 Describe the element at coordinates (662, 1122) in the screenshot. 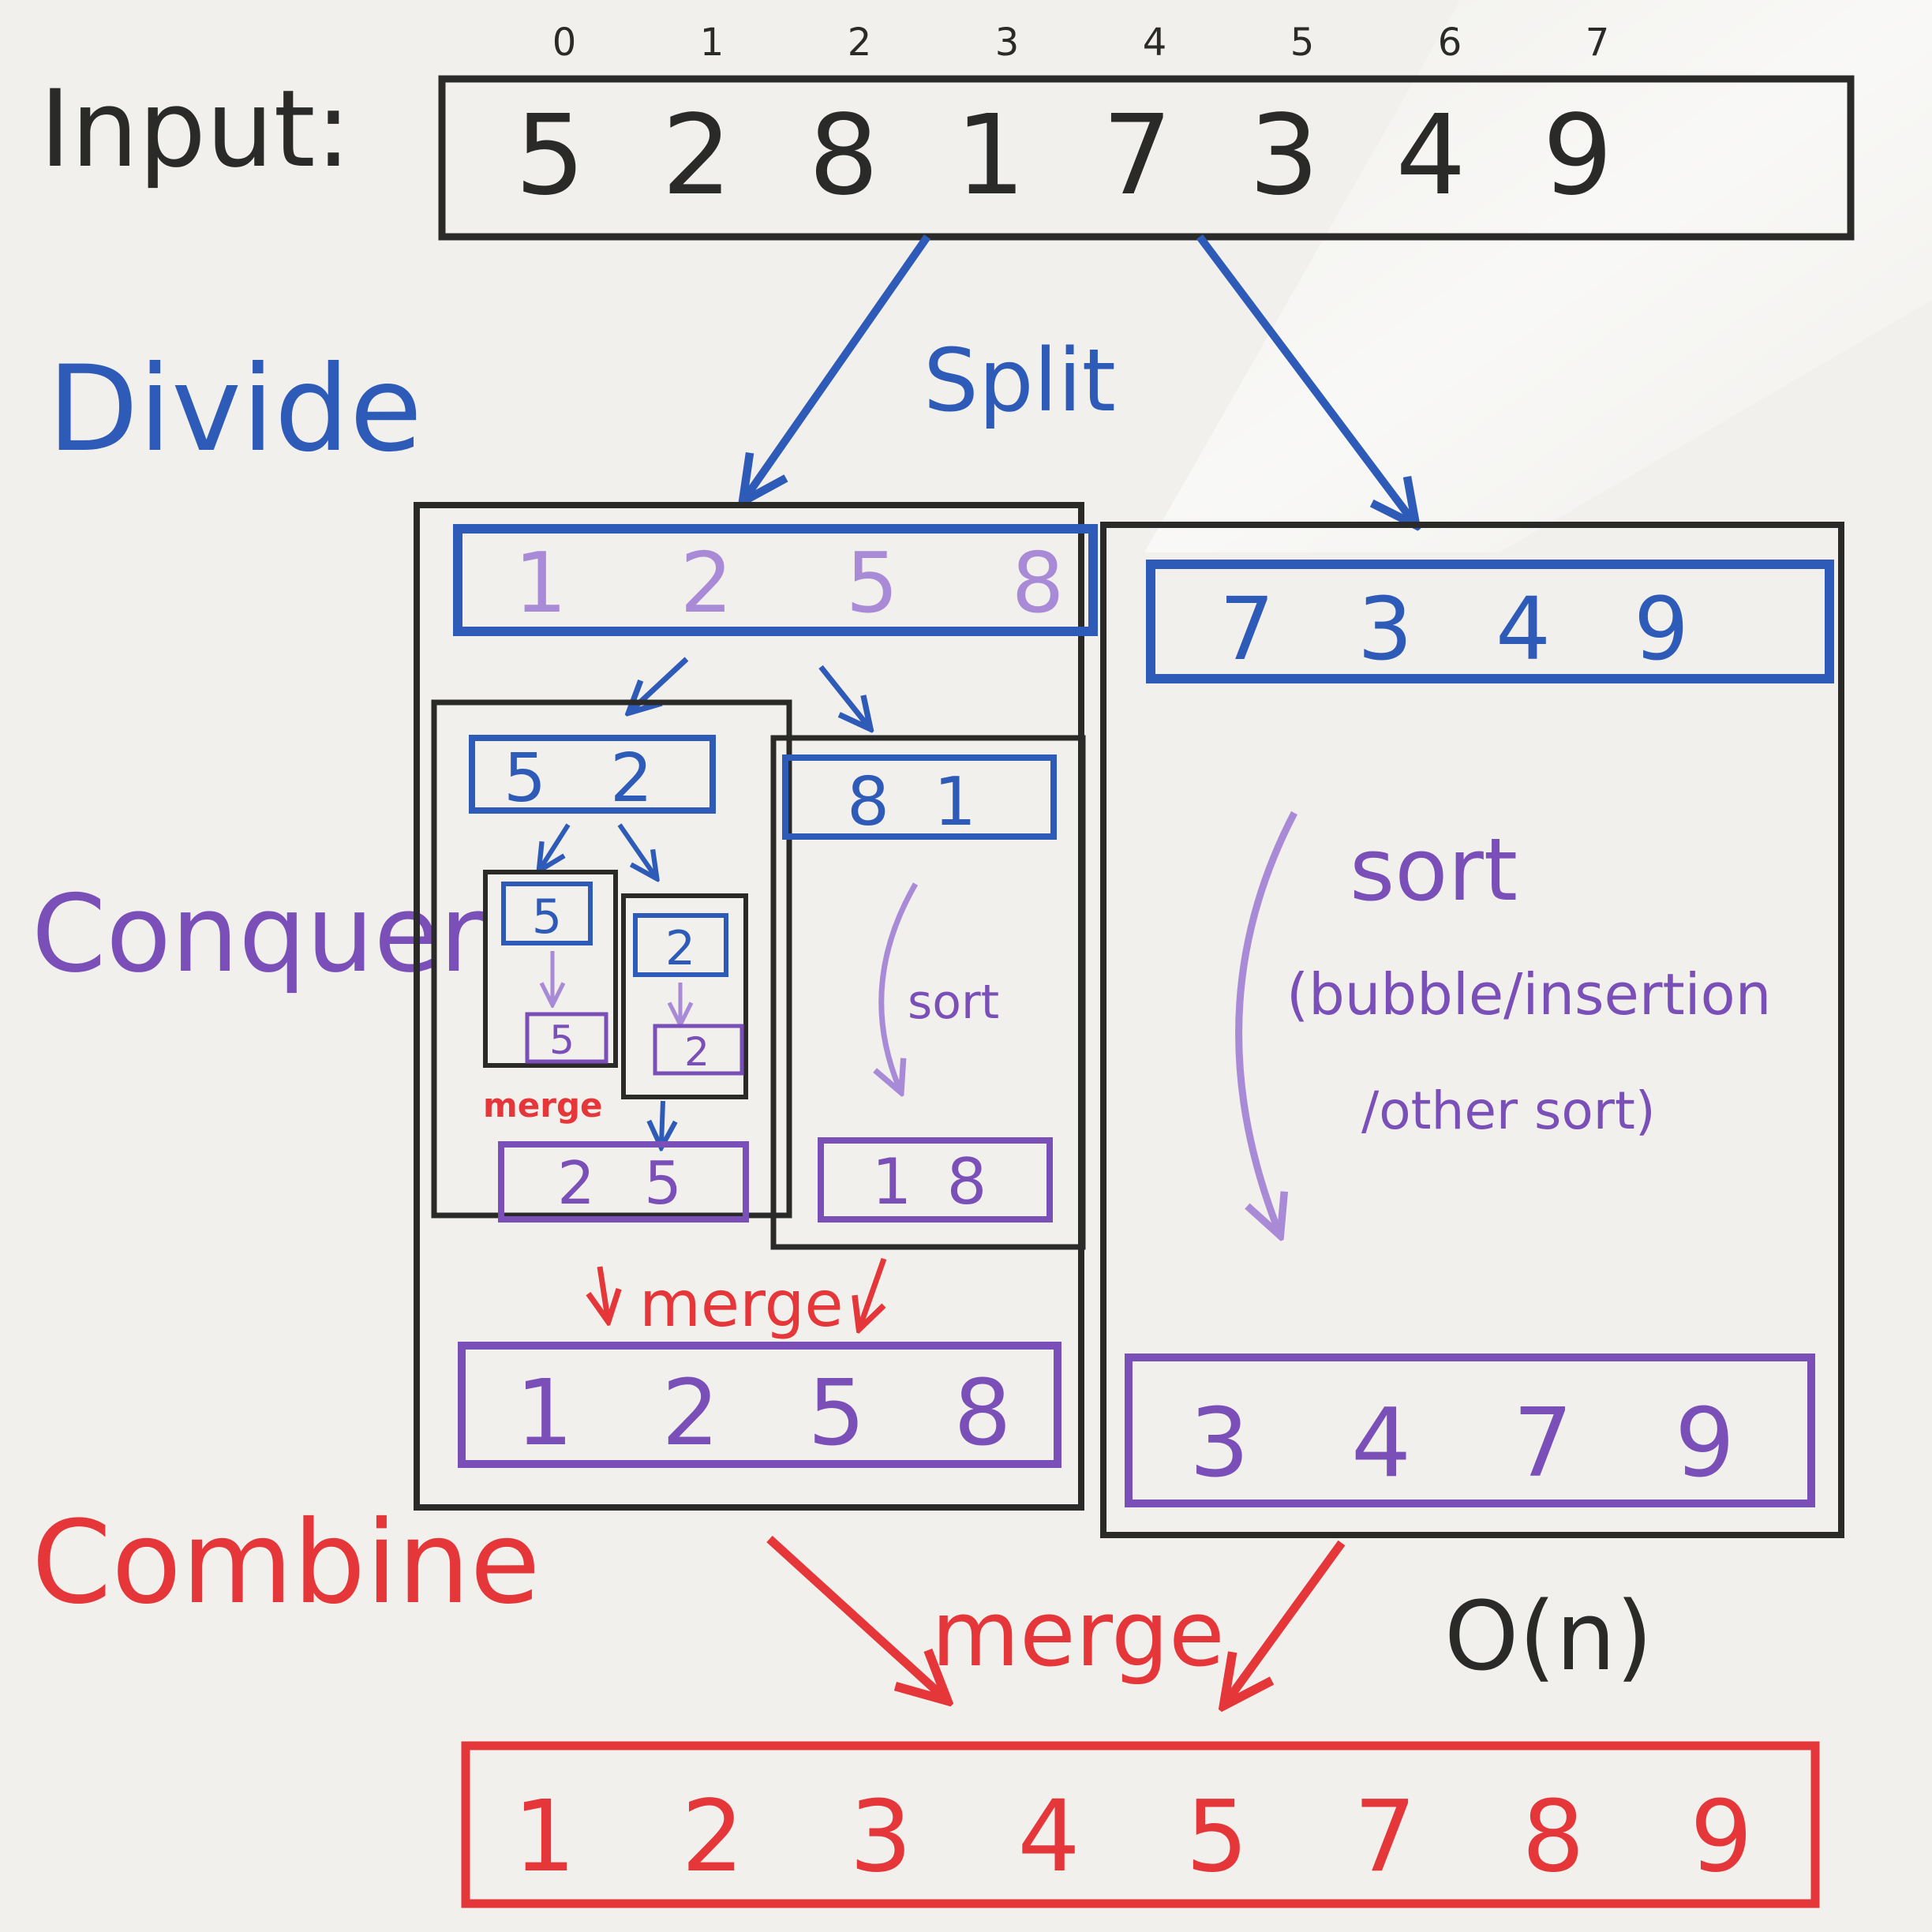

I see `merge-small-arrow` at that location.